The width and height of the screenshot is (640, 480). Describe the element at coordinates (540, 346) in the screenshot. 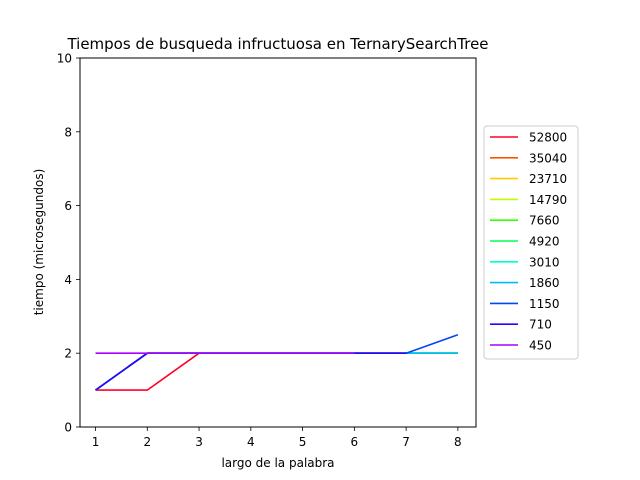

I see `legend-label-450: 450` at that location.